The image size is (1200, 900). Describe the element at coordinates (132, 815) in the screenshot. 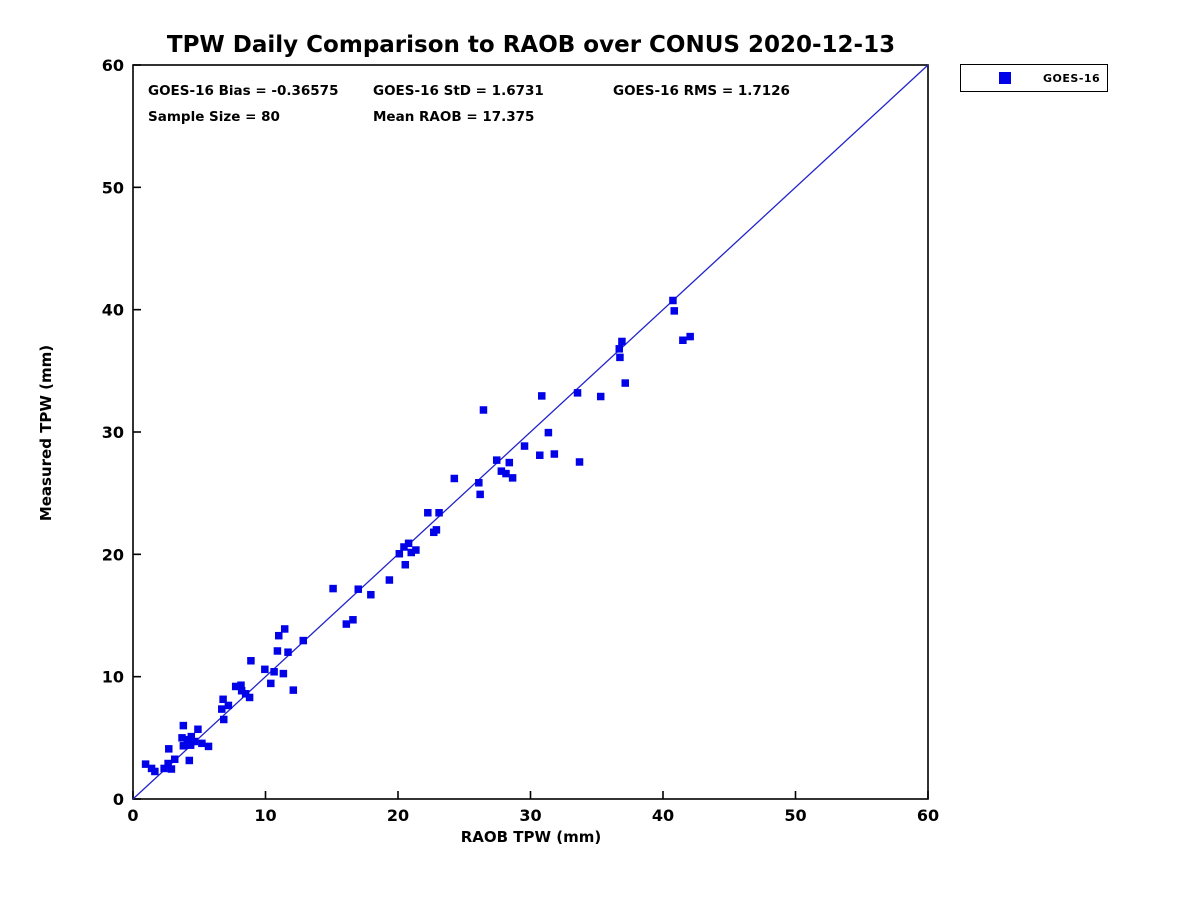

I see `x-tick-label: 0` at that location.